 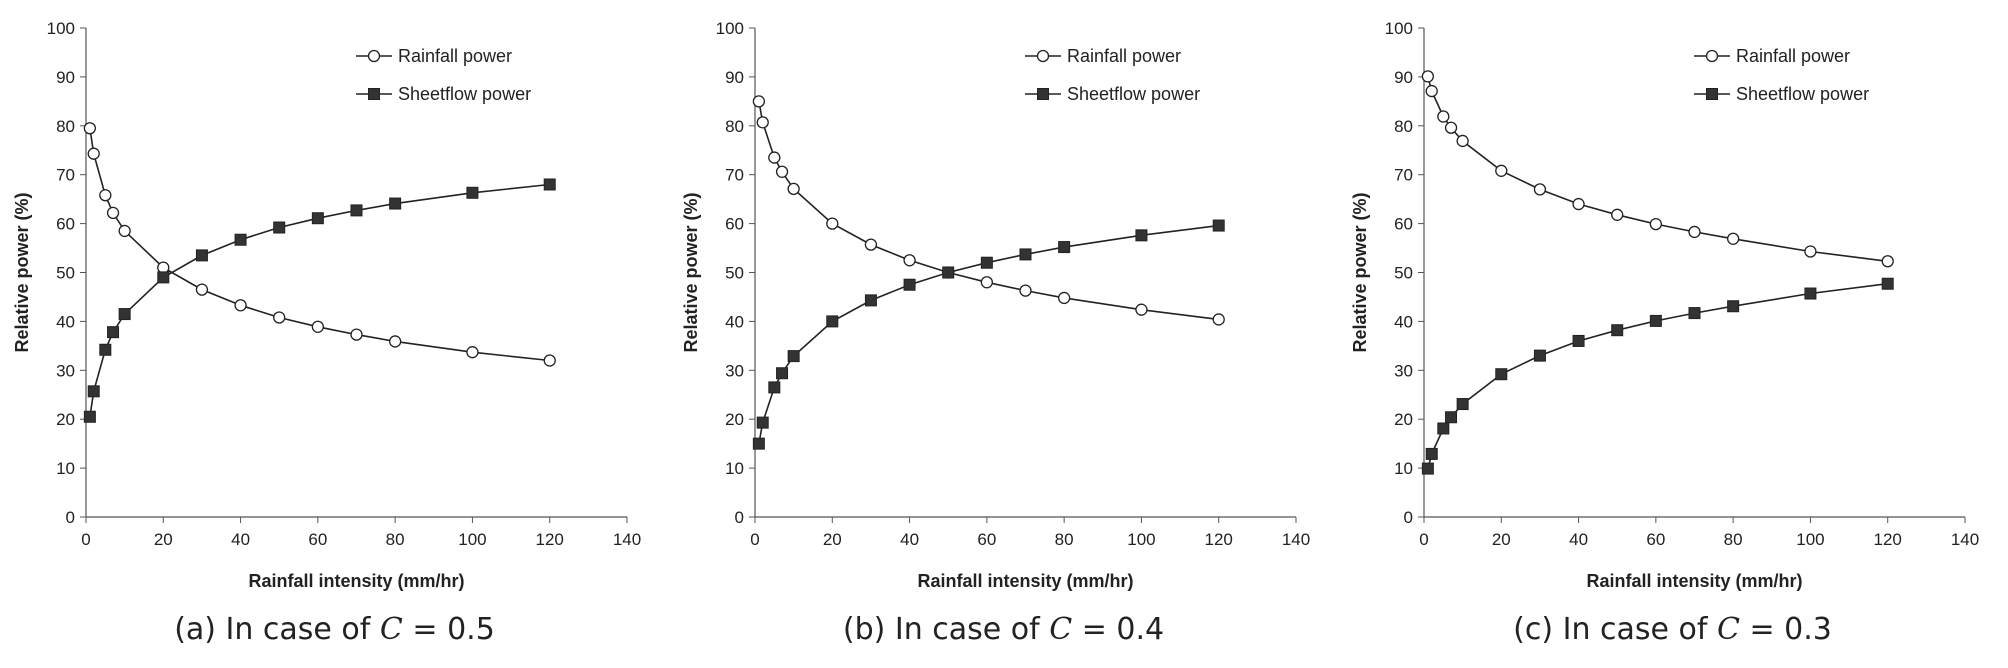 What do you see at coordinates (1403, 419) in the screenshot?
I see `y-tick-label: 20` at bounding box center [1403, 419].